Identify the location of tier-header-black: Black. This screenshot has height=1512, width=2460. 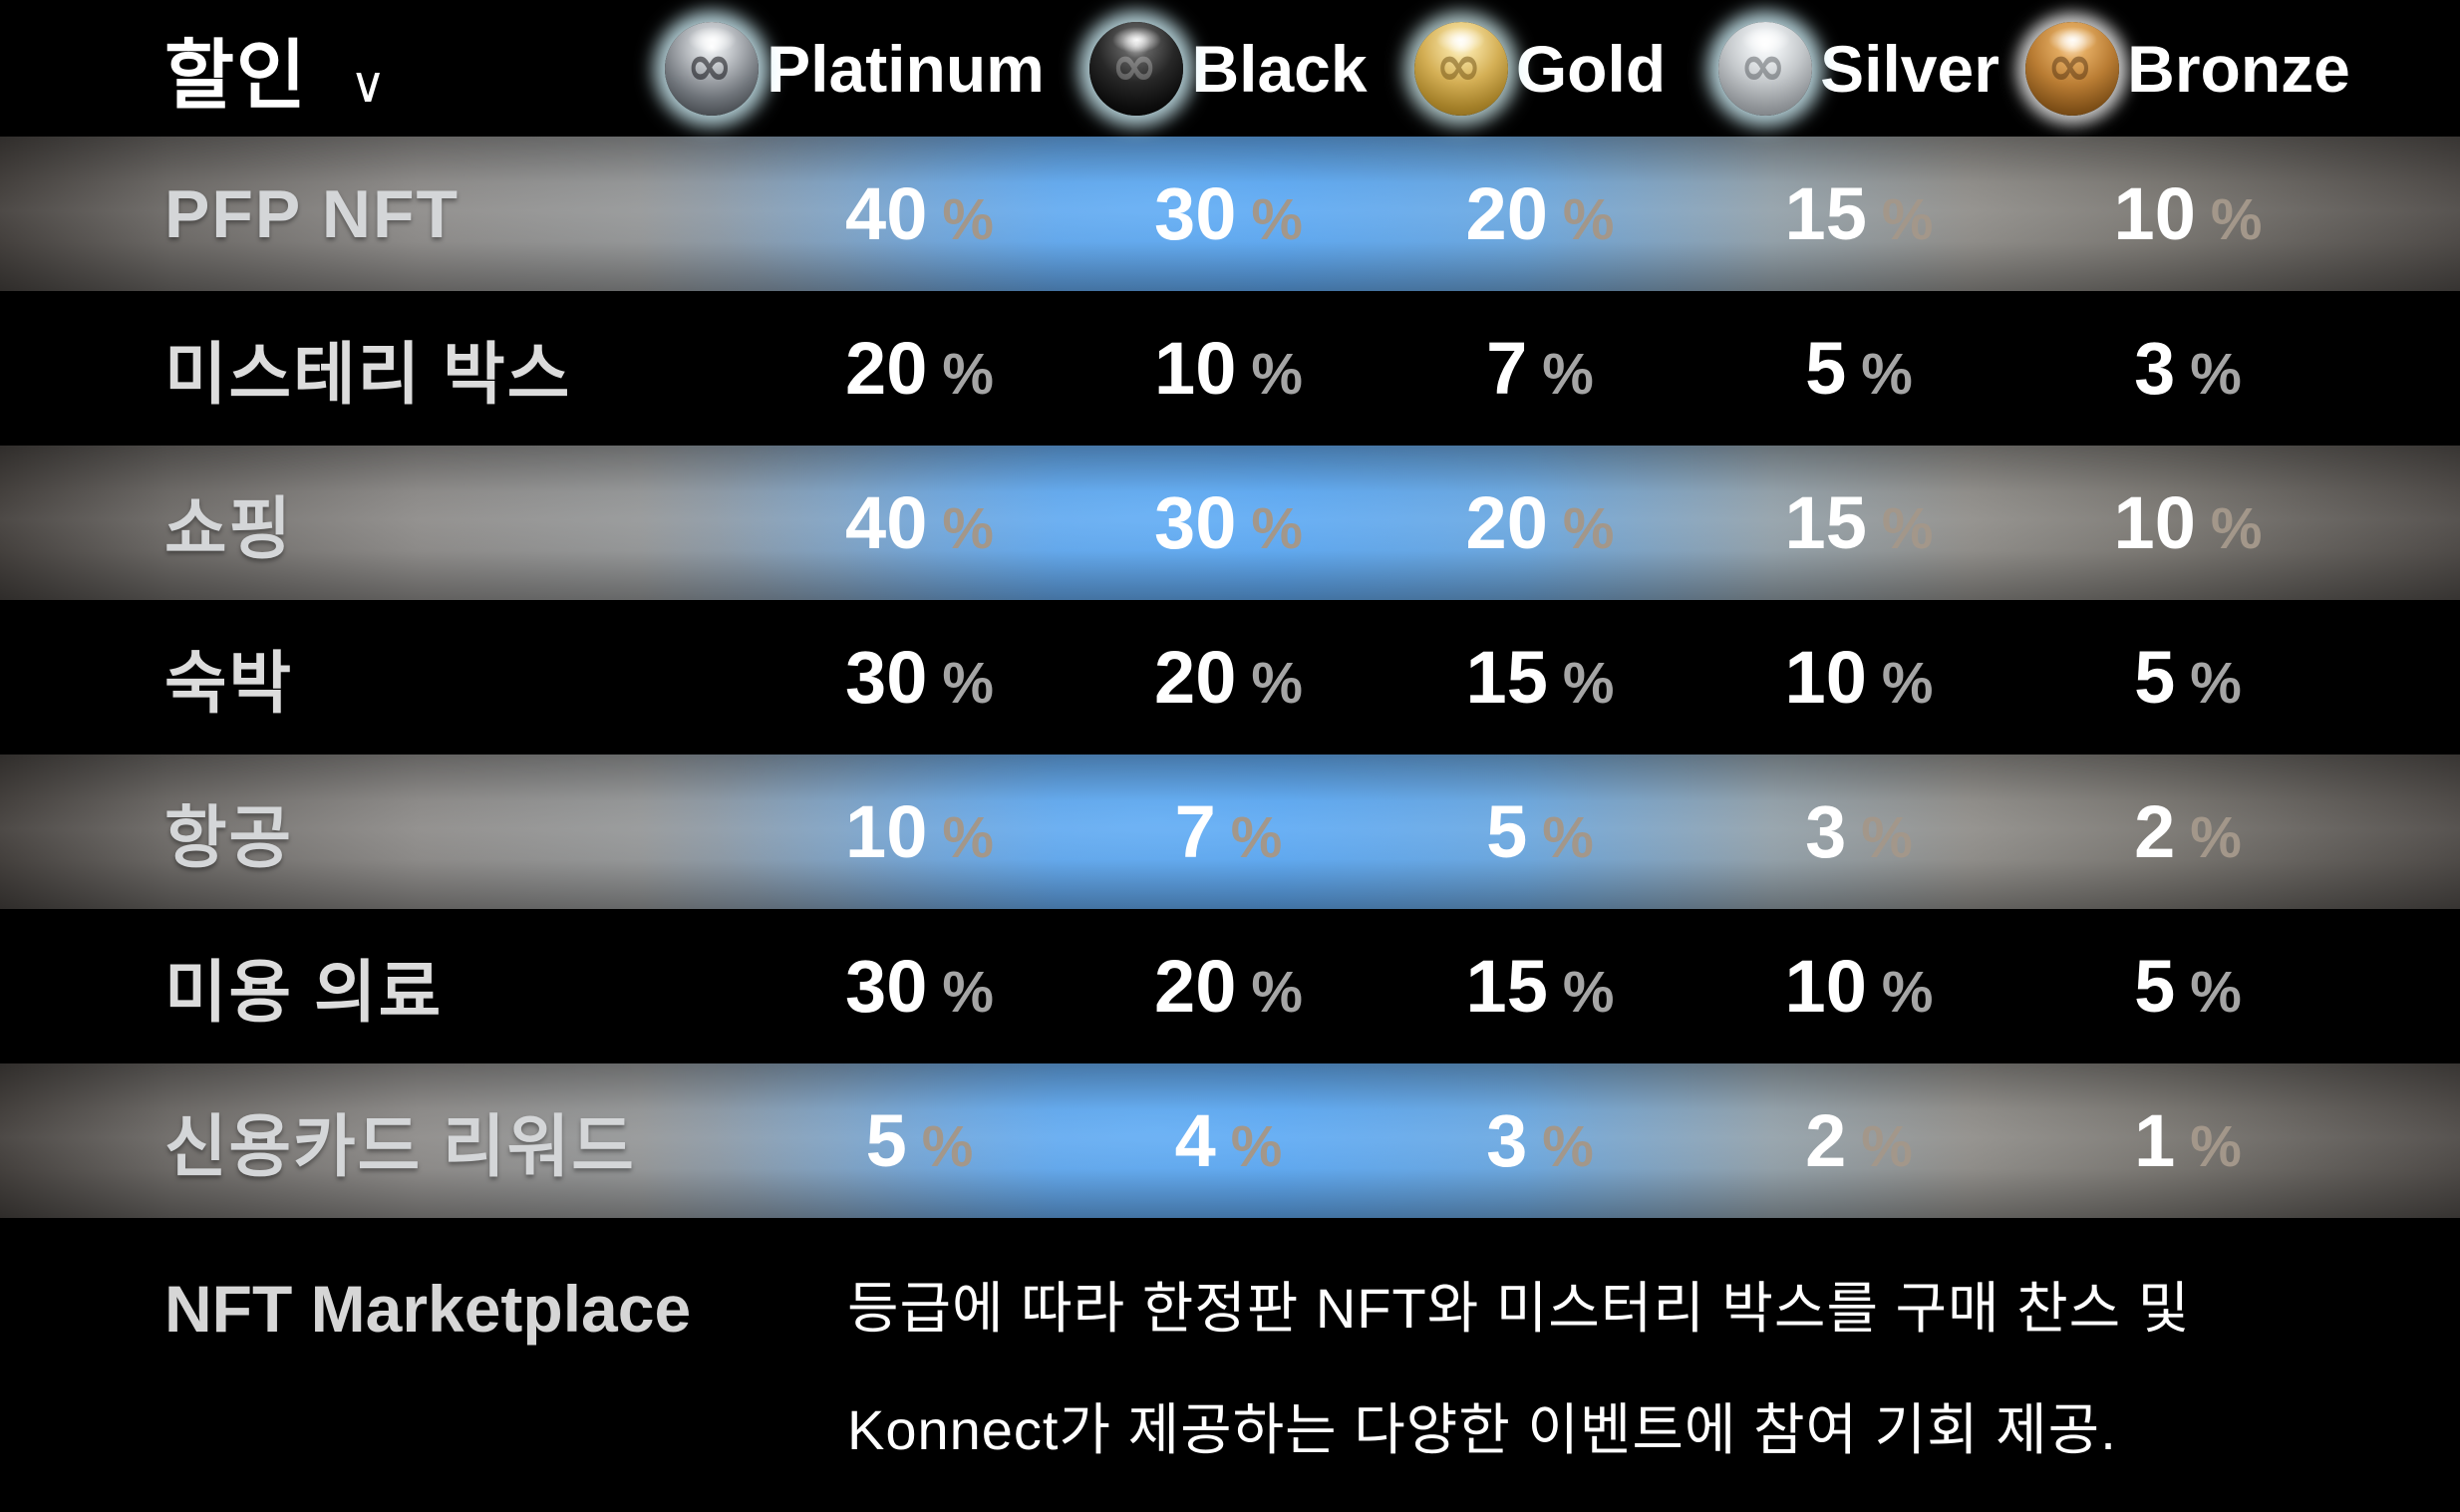
(1228, 68).